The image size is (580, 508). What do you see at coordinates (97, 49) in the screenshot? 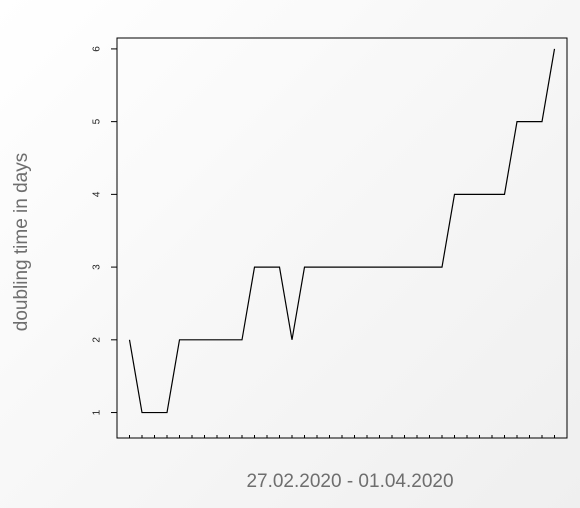
I see `y-tick-label: 6` at bounding box center [97, 49].